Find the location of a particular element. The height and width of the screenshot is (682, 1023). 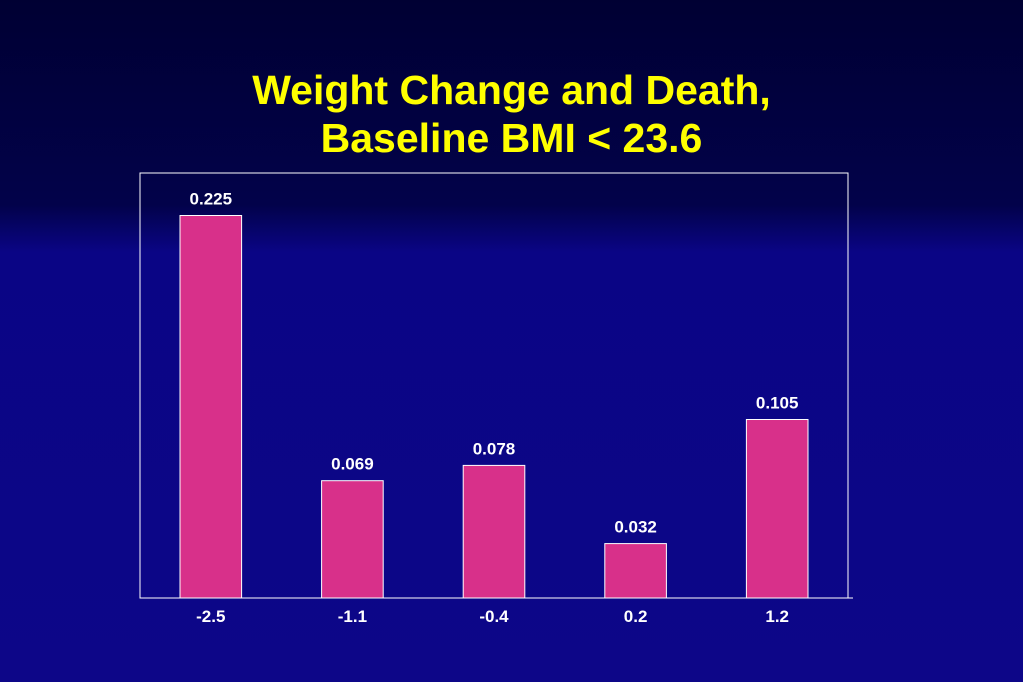

slide-title-line-1: Weight Change and Death, is located at coordinates (511, 90).